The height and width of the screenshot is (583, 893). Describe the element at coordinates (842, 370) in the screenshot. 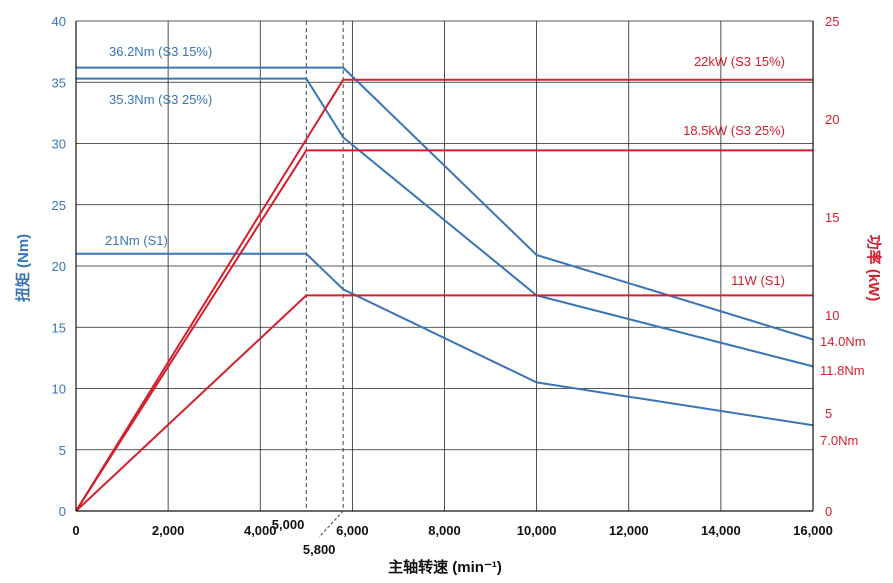

I see `end-value-label: 11.8Nm` at that location.